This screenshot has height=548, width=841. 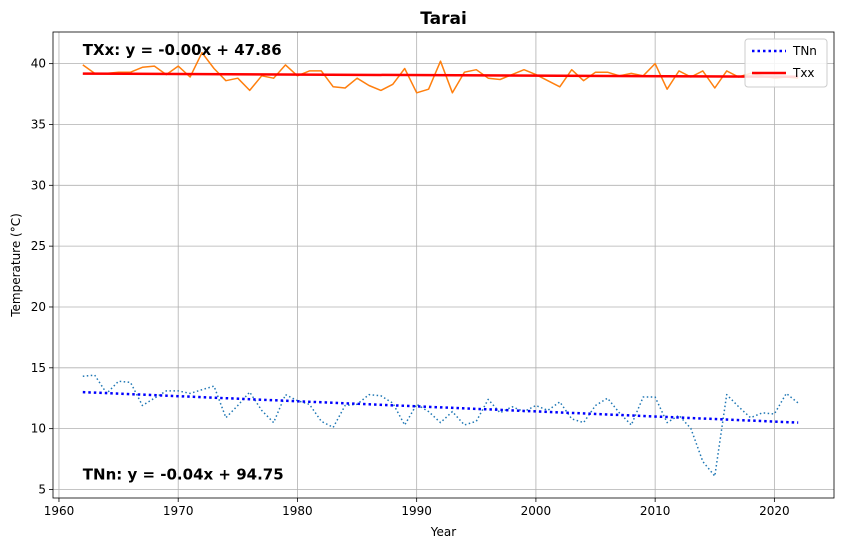 What do you see at coordinates (443, 19) in the screenshot?
I see `chart-title: Tarai` at bounding box center [443, 19].